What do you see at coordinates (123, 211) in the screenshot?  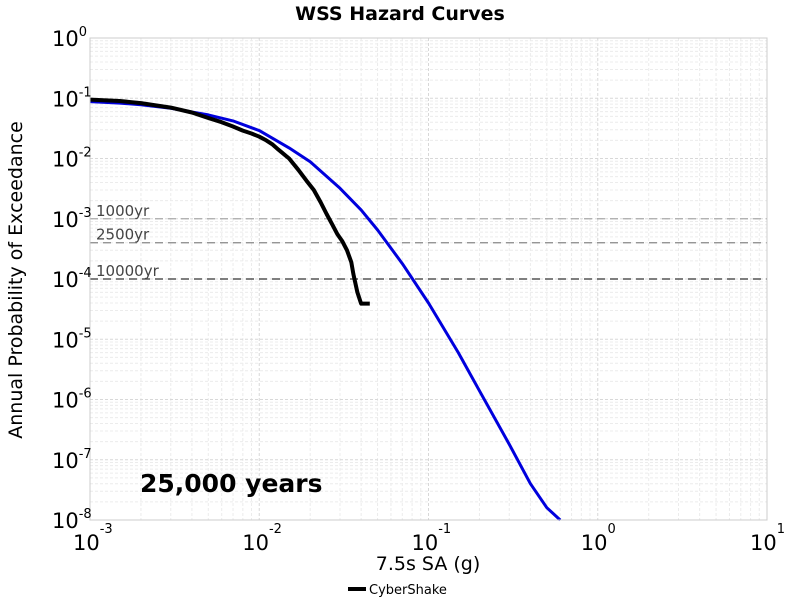 I see `reference-label-1000yr: 1000yr` at bounding box center [123, 211].